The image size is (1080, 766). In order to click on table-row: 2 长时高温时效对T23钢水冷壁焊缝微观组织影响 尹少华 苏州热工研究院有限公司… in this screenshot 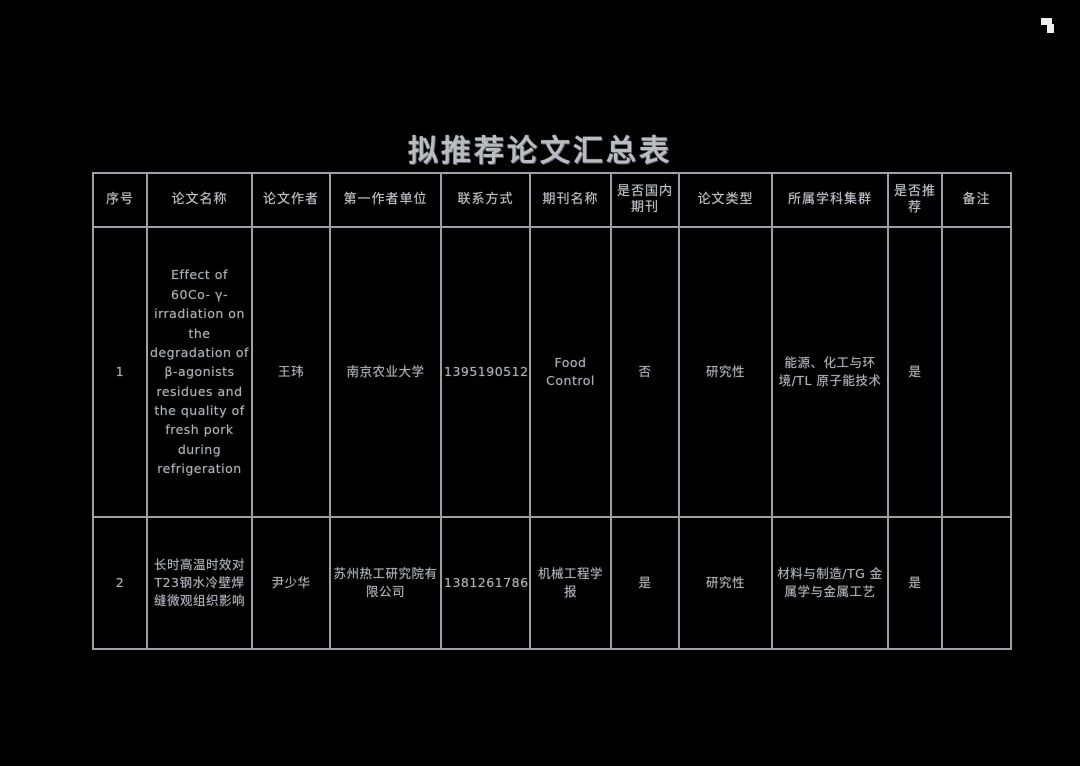, I will do `click(552, 583)`.